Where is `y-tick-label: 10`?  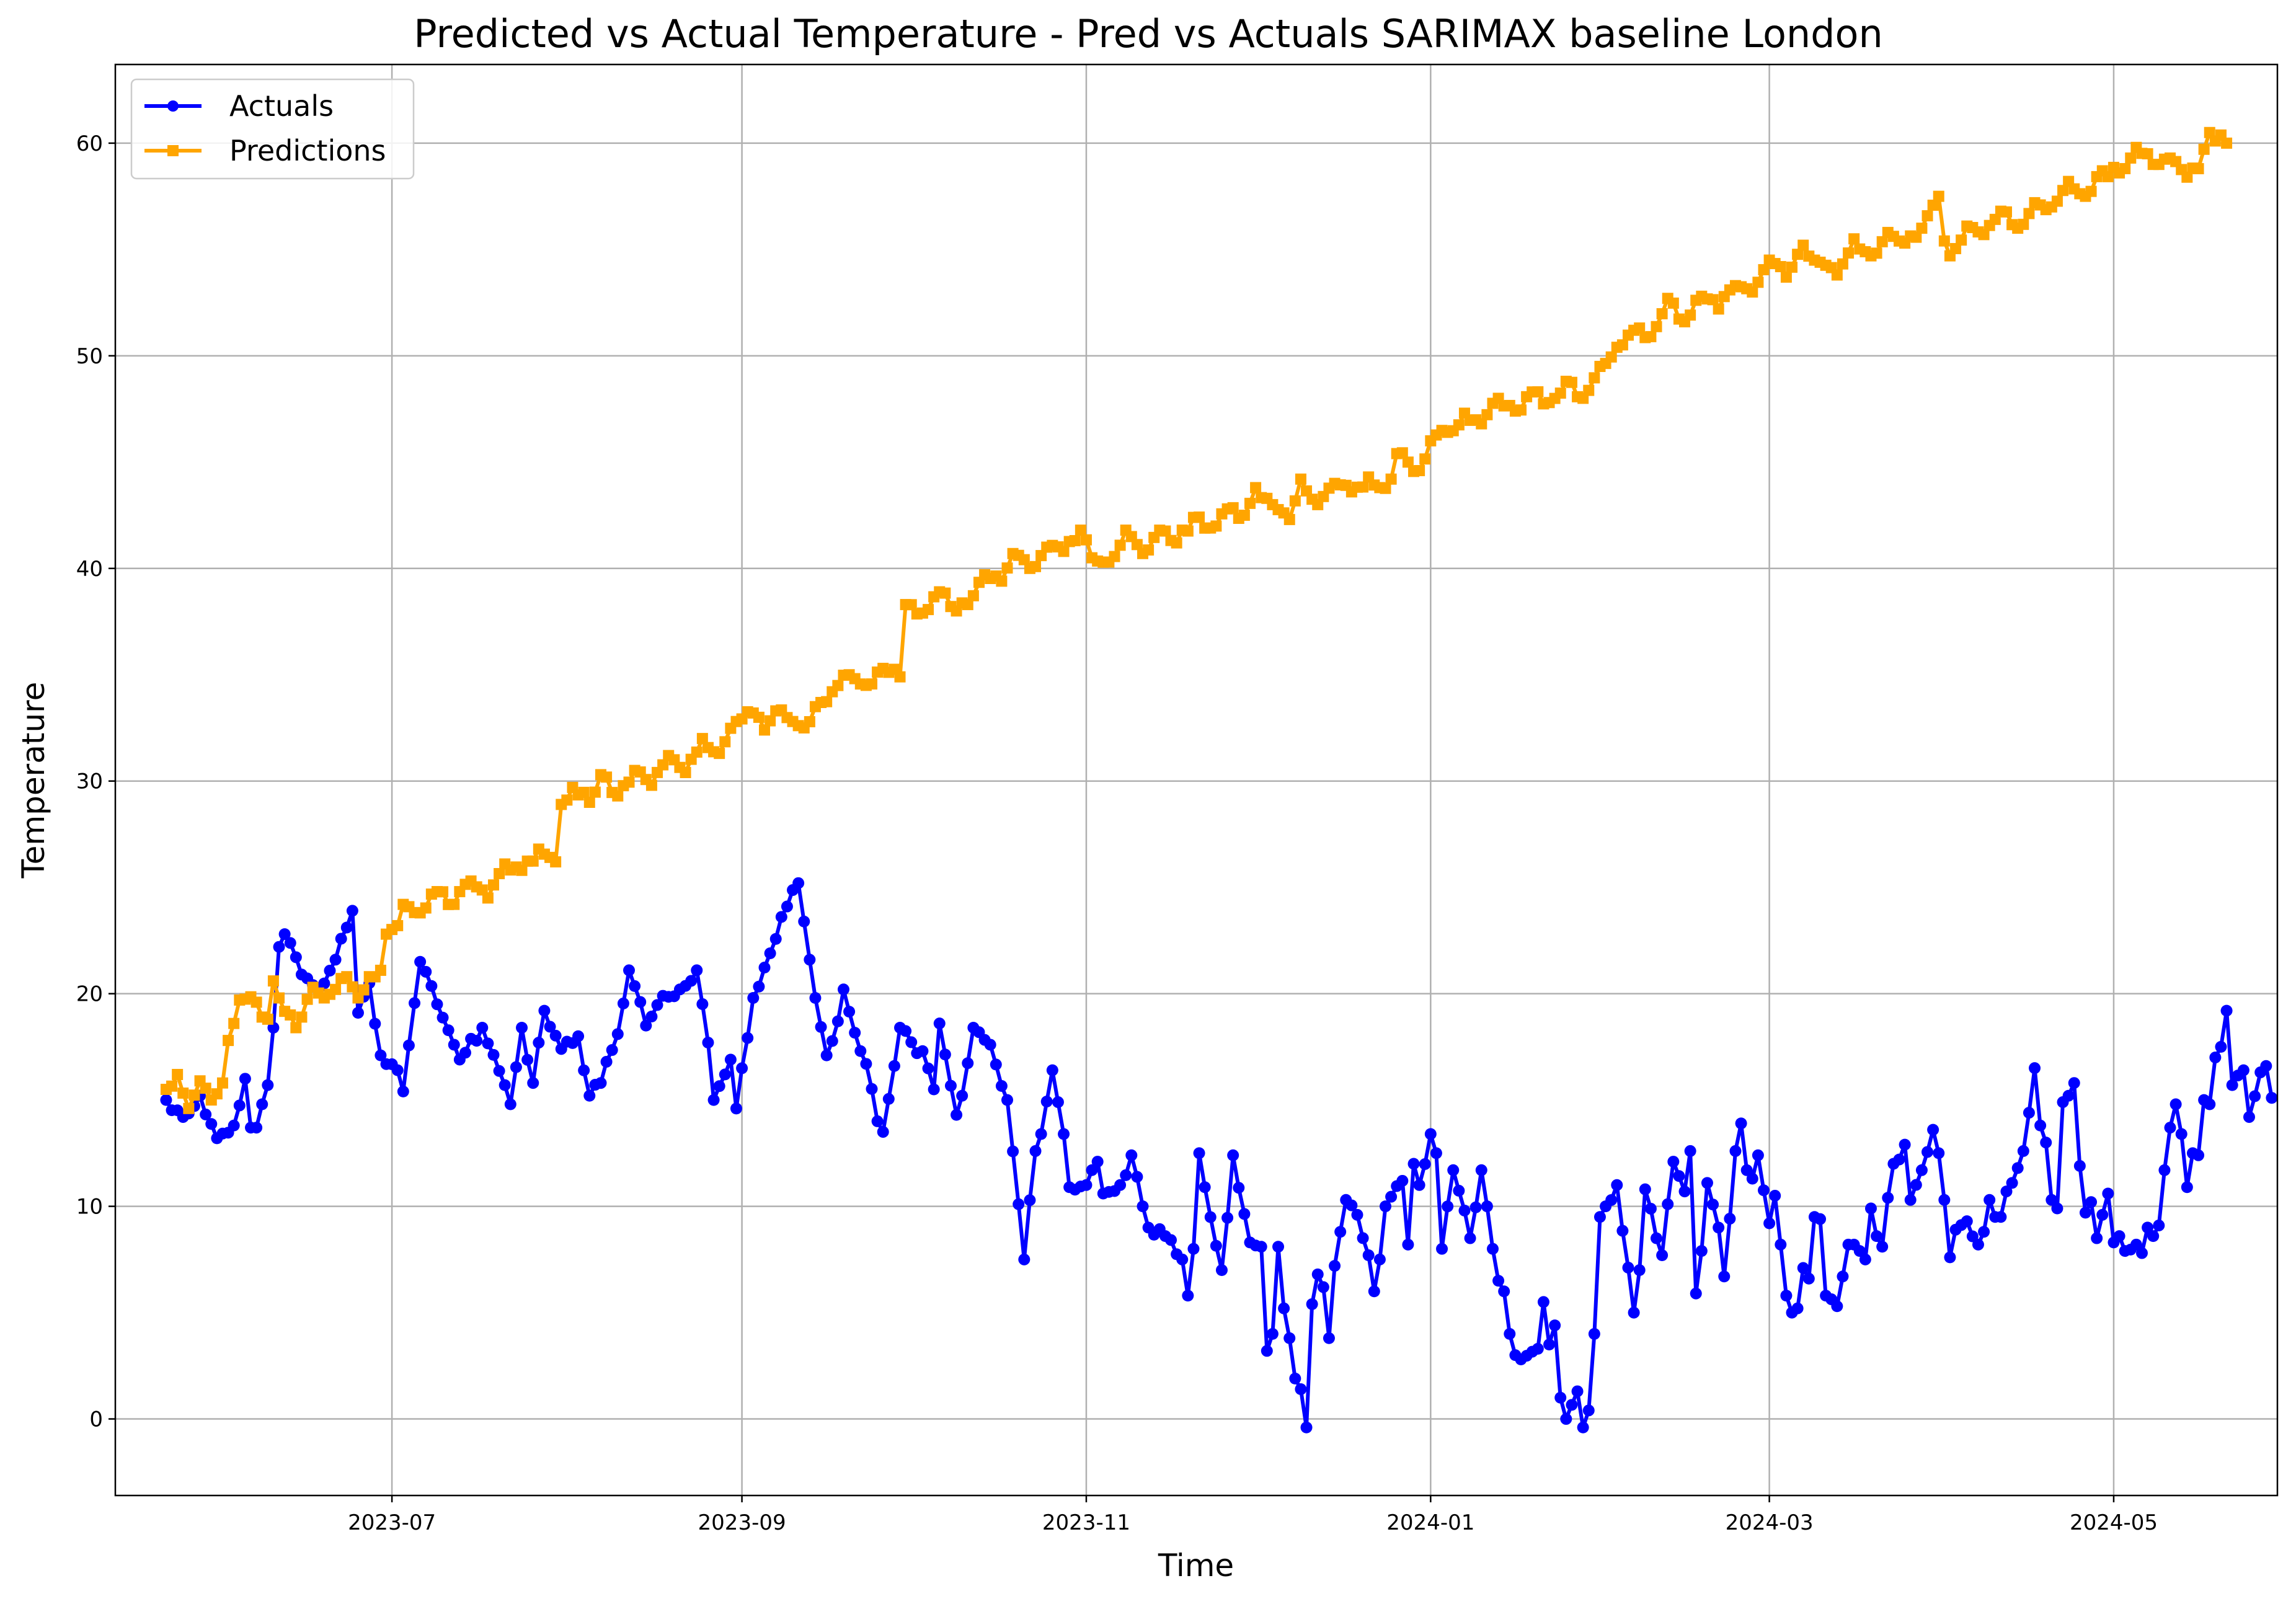
y-tick-label: 10 is located at coordinates (89, 1207).